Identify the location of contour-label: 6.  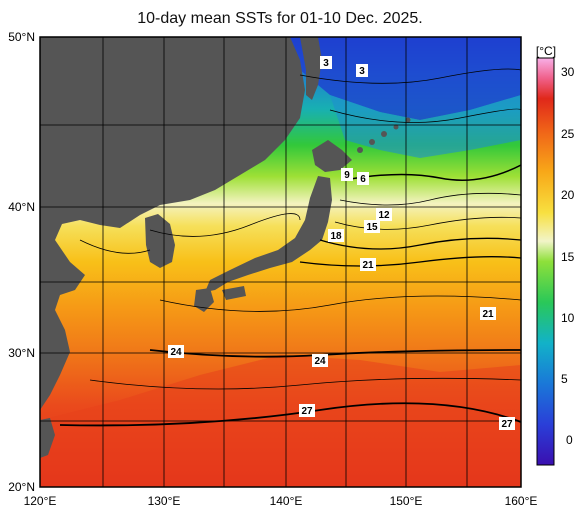
(363, 179).